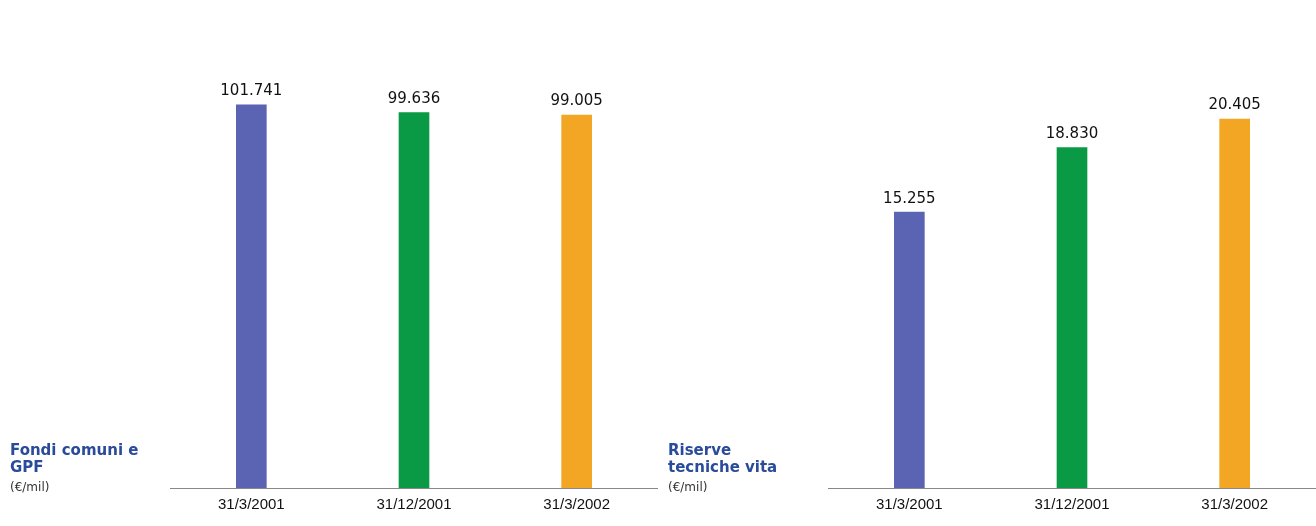 The width and height of the screenshot is (1316, 526). What do you see at coordinates (75, 458) in the screenshot?
I see `text: Fondi comuni e GPF` at bounding box center [75, 458].